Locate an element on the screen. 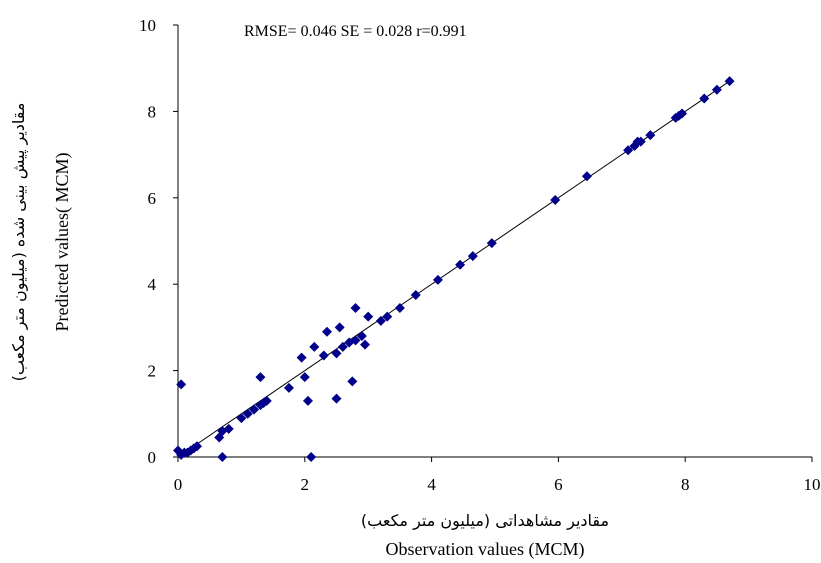 The width and height of the screenshot is (821, 563). y-tick-label: 2 is located at coordinates (152, 371).